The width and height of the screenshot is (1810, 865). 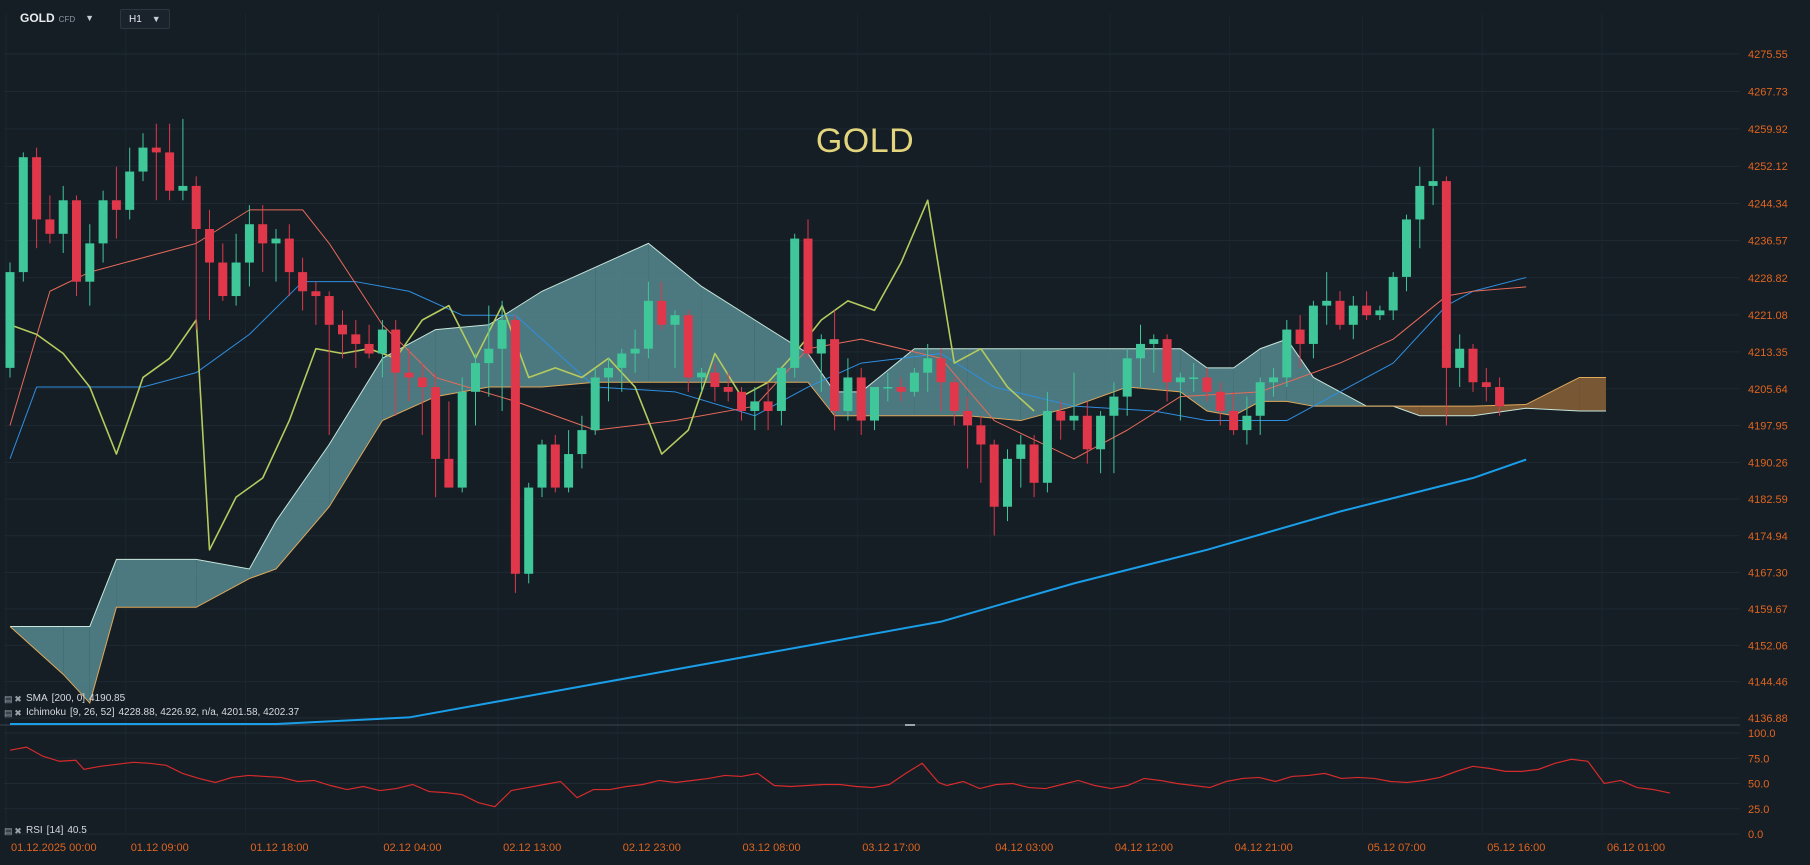 I want to click on rsi-tick-label: 25.0, so click(x=1758, y=810).